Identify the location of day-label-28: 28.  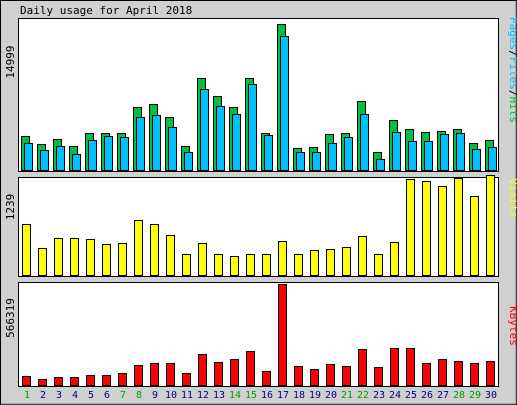
(459, 395).